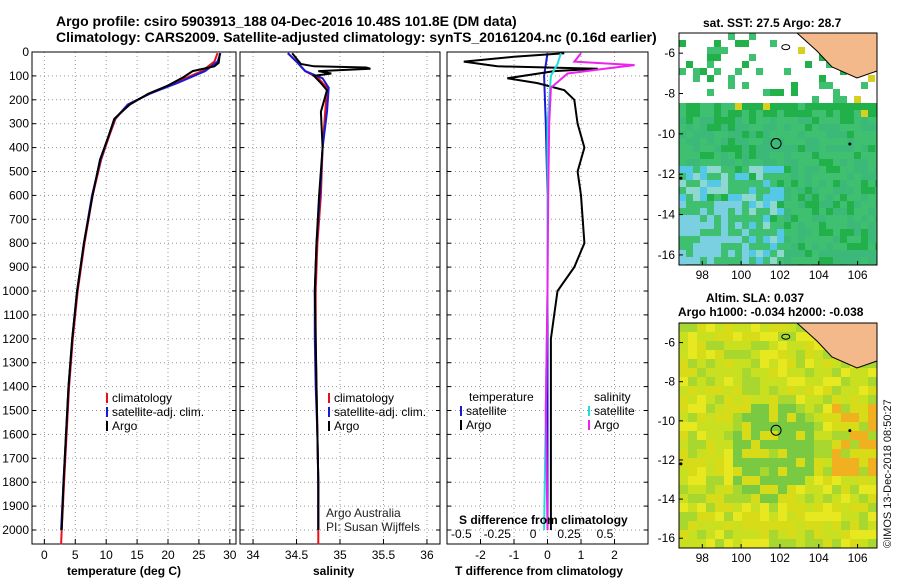 Image resolution: width=900 pixels, height=580 pixels. What do you see at coordinates (605, 534) in the screenshot?
I see `x2-tick-label: 0.5` at bounding box center [605, 534].